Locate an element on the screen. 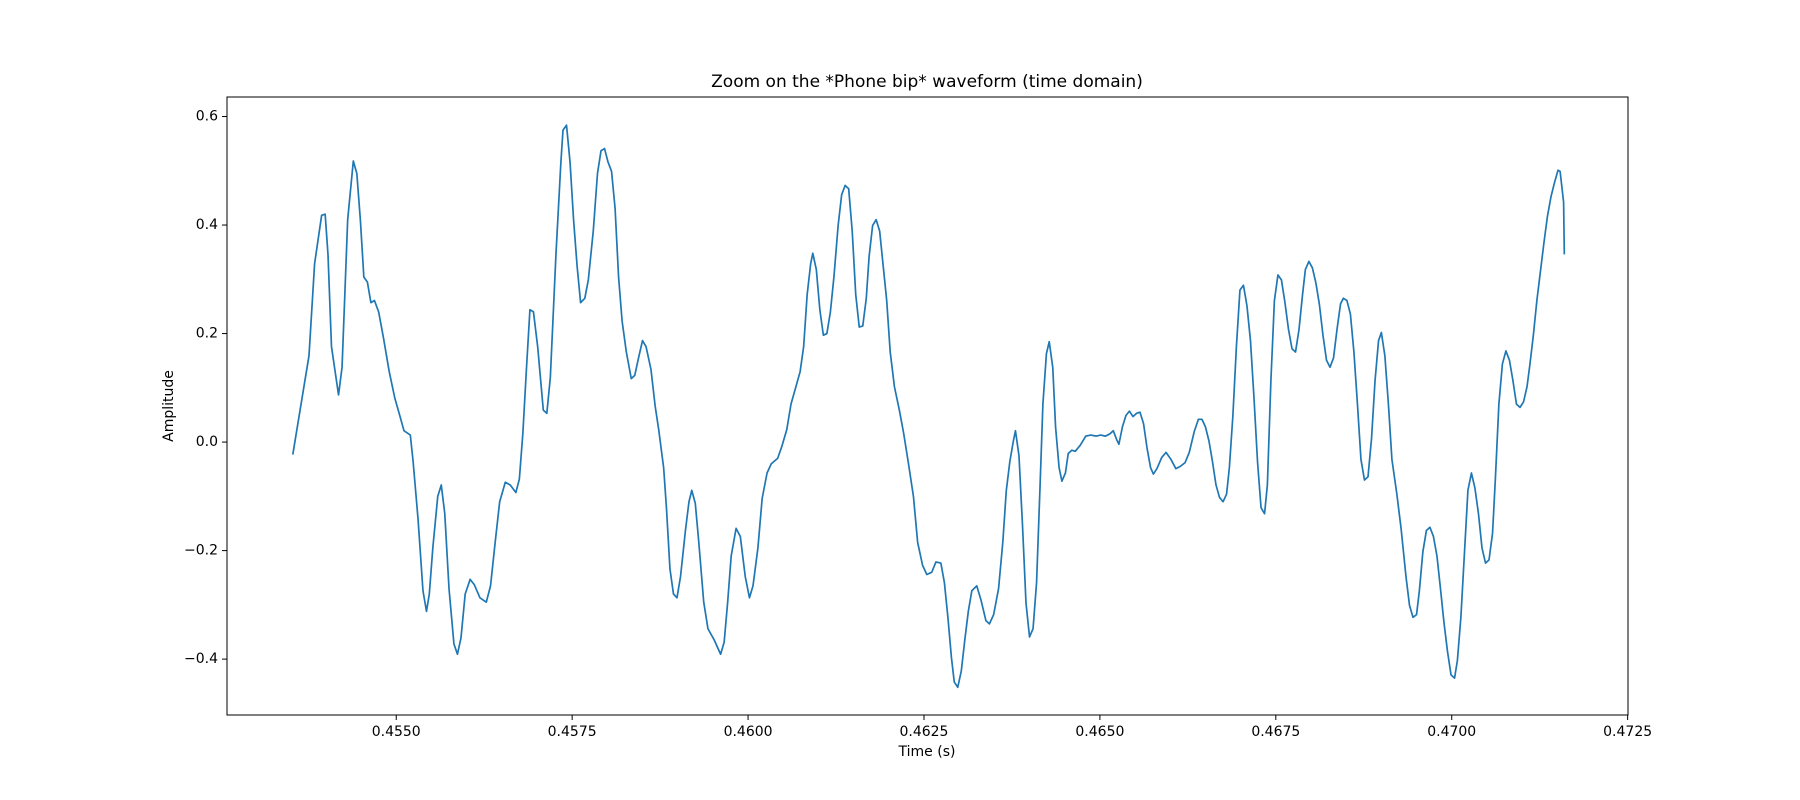 The width and height of the screenshot is (1800, 800). x-axis-label: Time (s) is located at coordinates (927, 752).